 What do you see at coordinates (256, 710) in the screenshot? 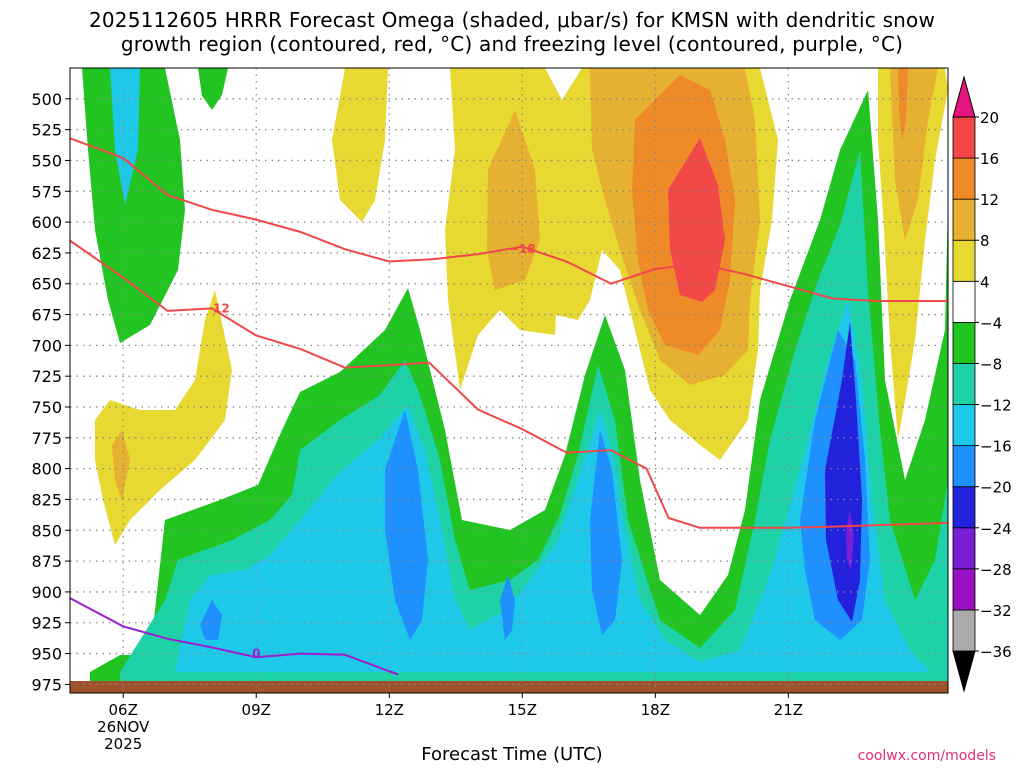
I see `x-tick-label: 09Z` at bounding box center [256, 710].